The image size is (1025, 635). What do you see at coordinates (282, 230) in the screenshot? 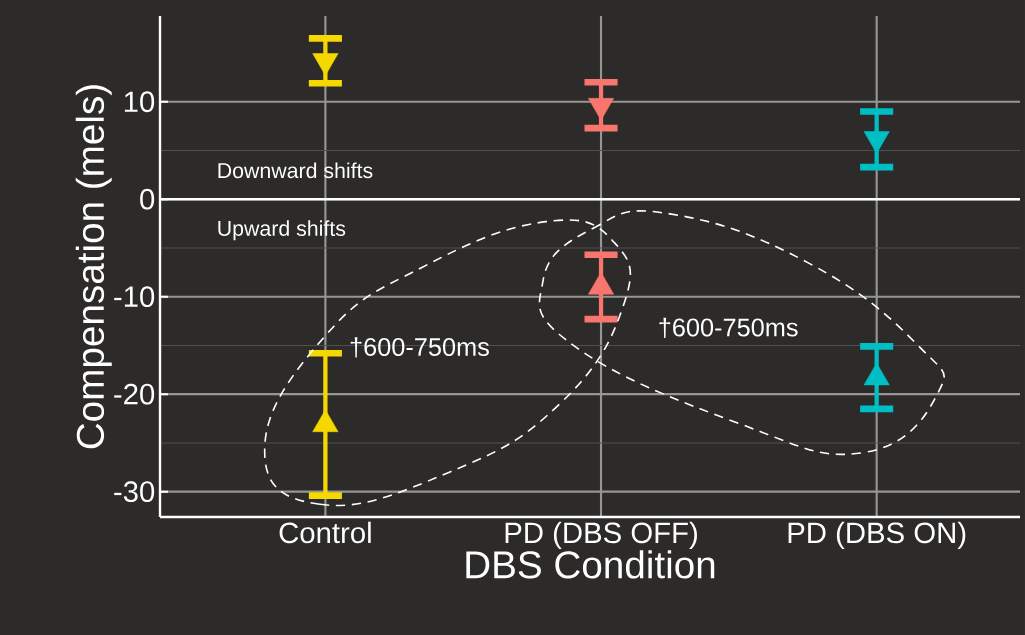
I see `annotation: Upward shifts` at bounding box center [282, 230].